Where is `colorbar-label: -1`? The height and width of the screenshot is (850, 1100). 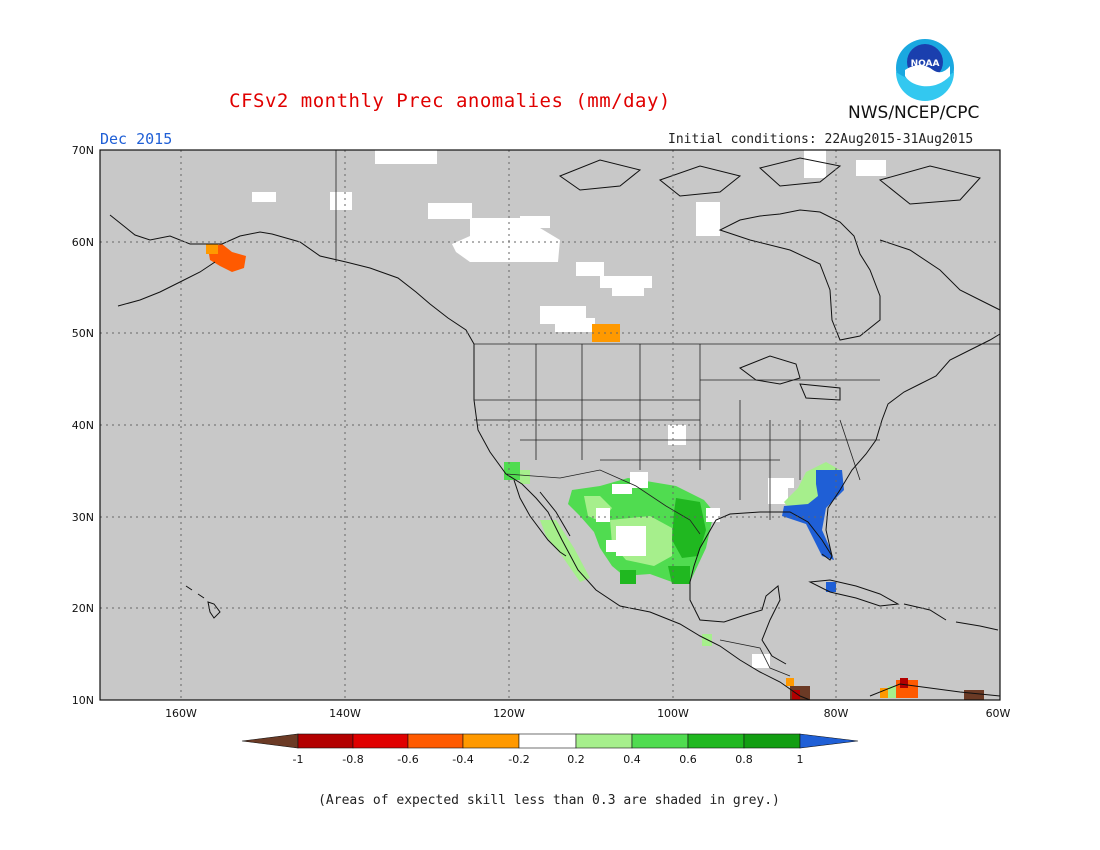
colorbar-label: -1 is located at coordinates (298, 759).